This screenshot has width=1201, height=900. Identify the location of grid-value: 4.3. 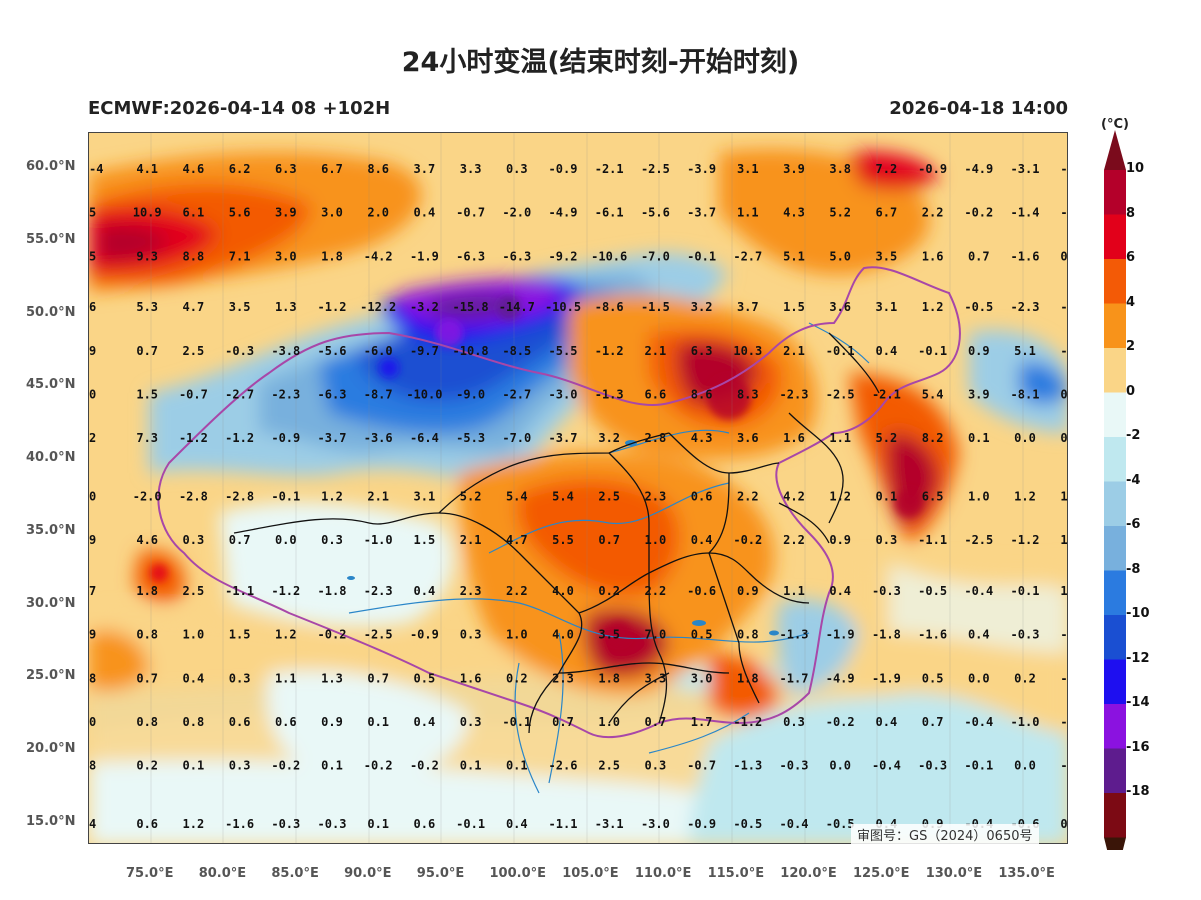
(702, 438).